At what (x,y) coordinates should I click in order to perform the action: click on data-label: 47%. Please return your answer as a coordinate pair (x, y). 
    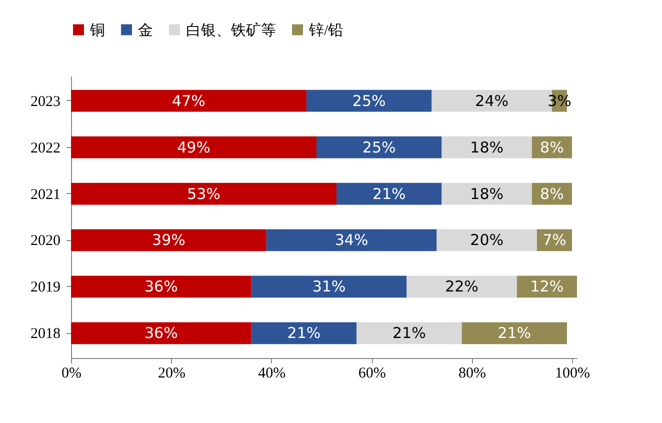
    Looking at the image, I should click on (189, 101).